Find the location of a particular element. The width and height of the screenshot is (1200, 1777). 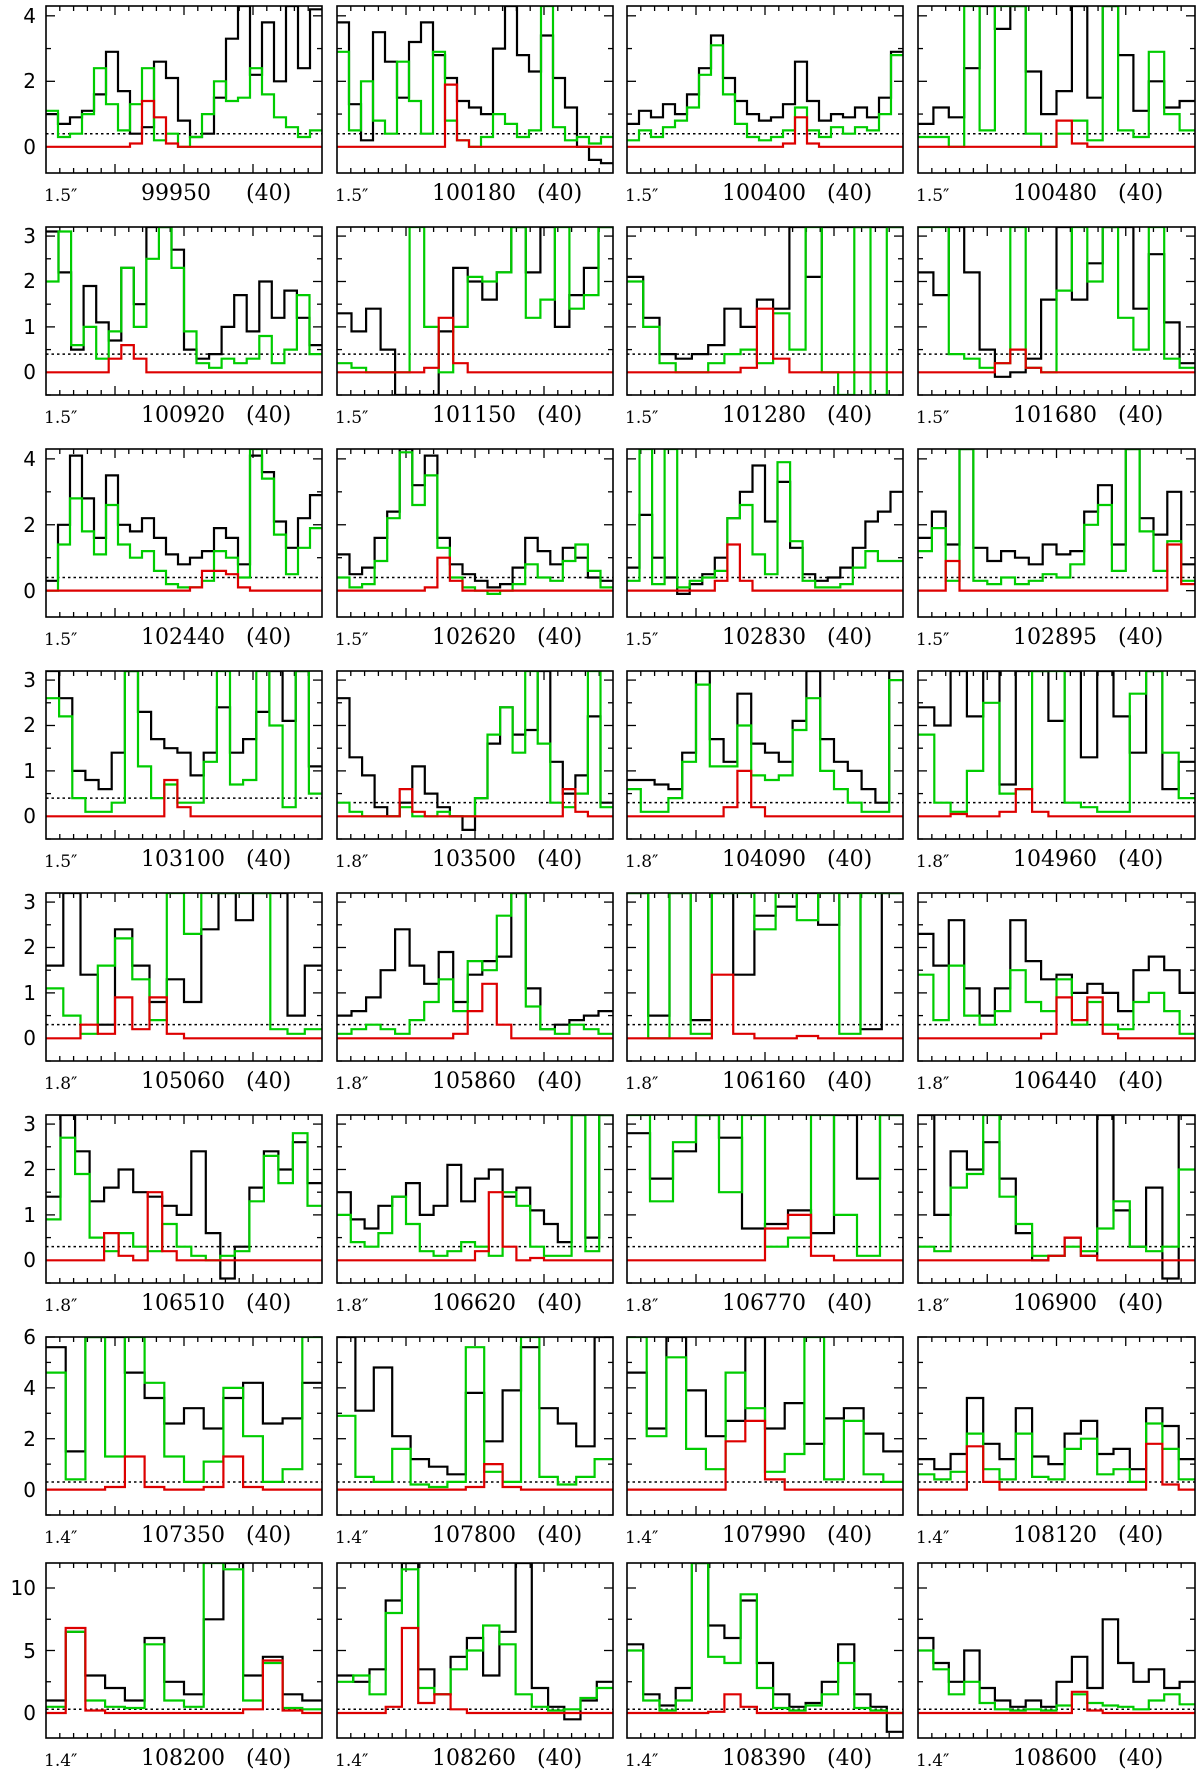

y-tick-label: 2 is located at coordinates (29, 524).